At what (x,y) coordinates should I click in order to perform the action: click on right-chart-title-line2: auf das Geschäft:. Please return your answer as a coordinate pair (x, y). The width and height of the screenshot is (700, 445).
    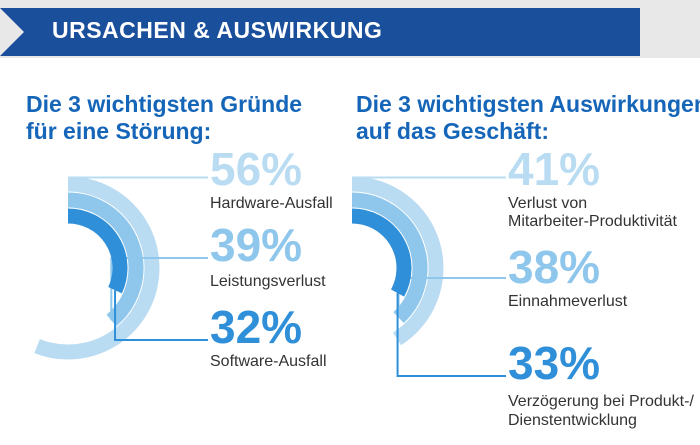
    Looking at the image, I should click on (452, 131).